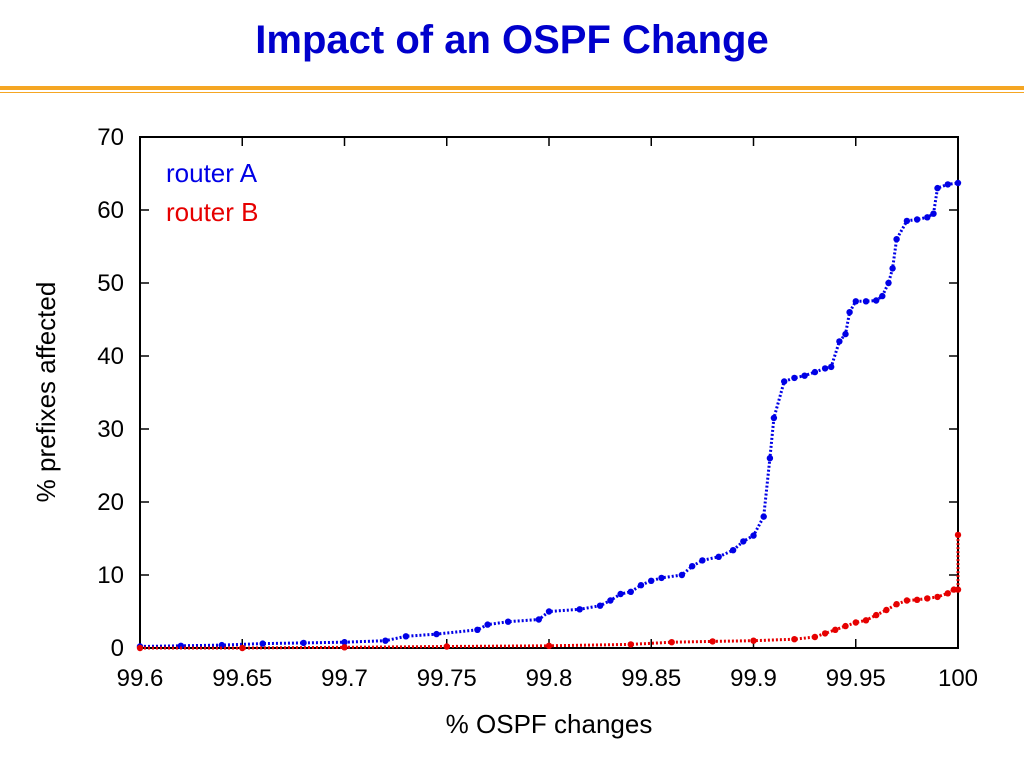  What do you see at coordinates (856, 678) in the screenshot?
I see `x-tick-label: 99.95` at bounding box center [856, 678].